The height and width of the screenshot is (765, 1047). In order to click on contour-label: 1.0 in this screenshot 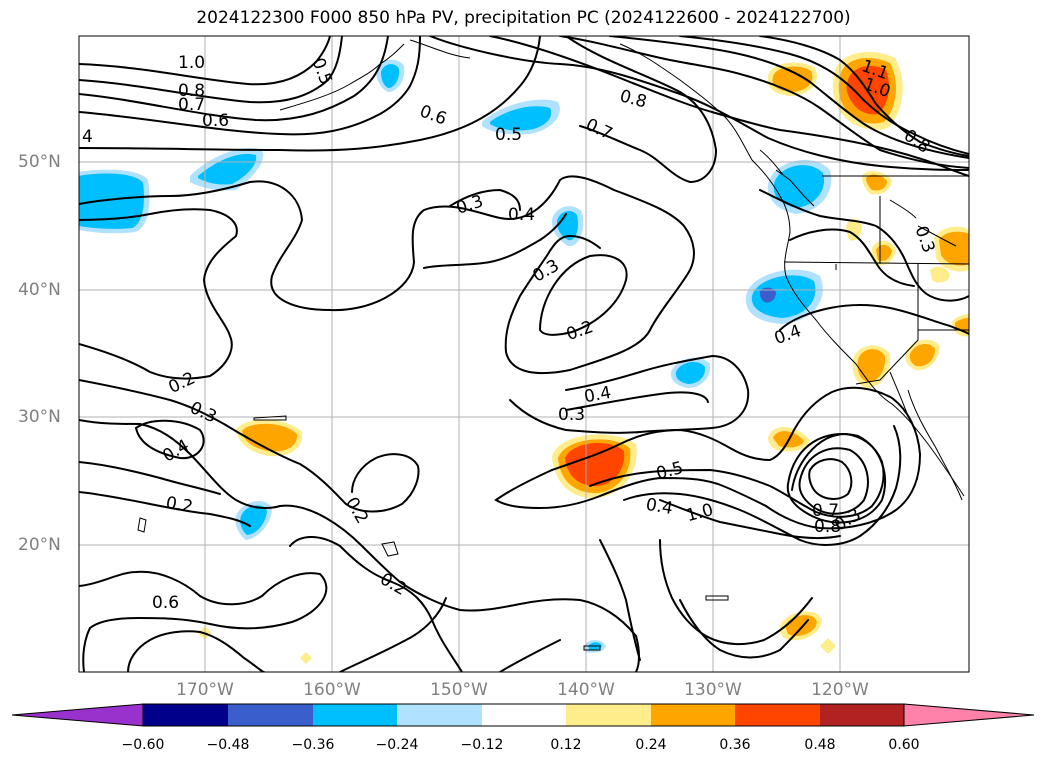, I will do `click(191, 63)`.